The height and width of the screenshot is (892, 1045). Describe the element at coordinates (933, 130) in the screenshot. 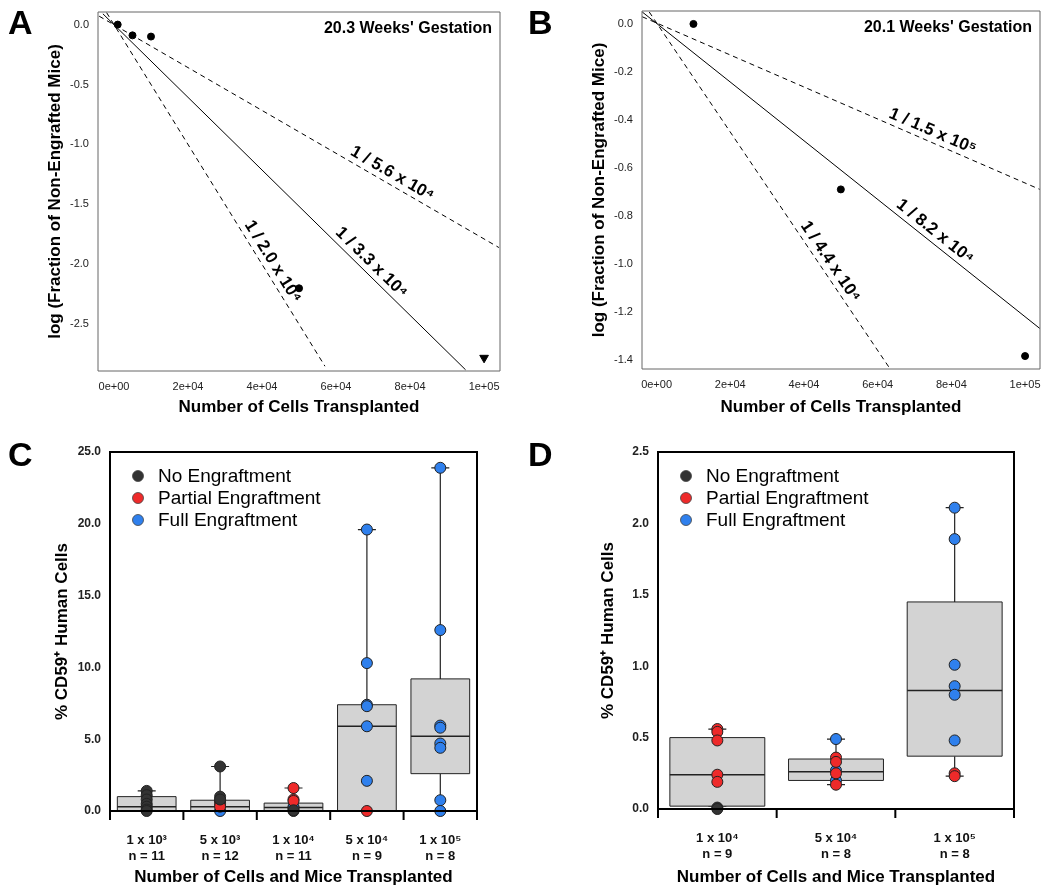

I see `text: 1 / 1.5 x 10⁵` at that location.